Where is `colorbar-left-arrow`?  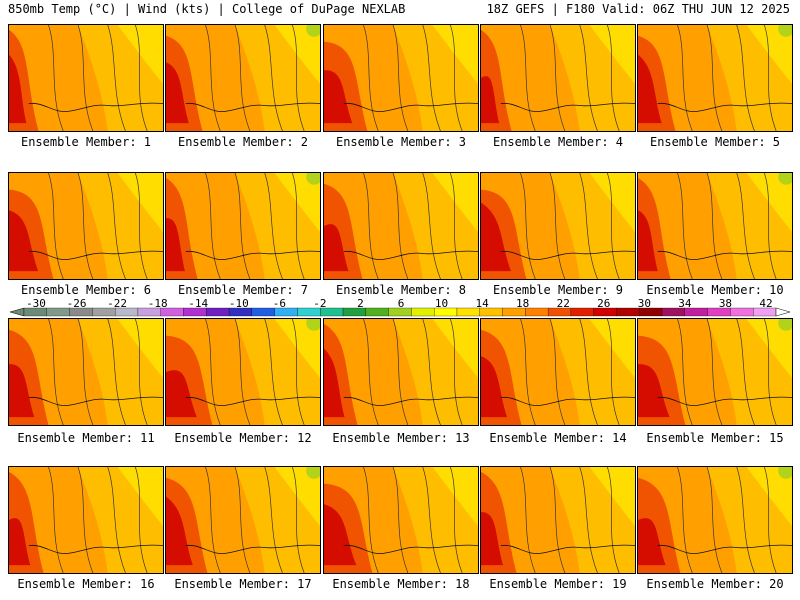
colorbar-left-arrow is located at coordinates (17, 312).